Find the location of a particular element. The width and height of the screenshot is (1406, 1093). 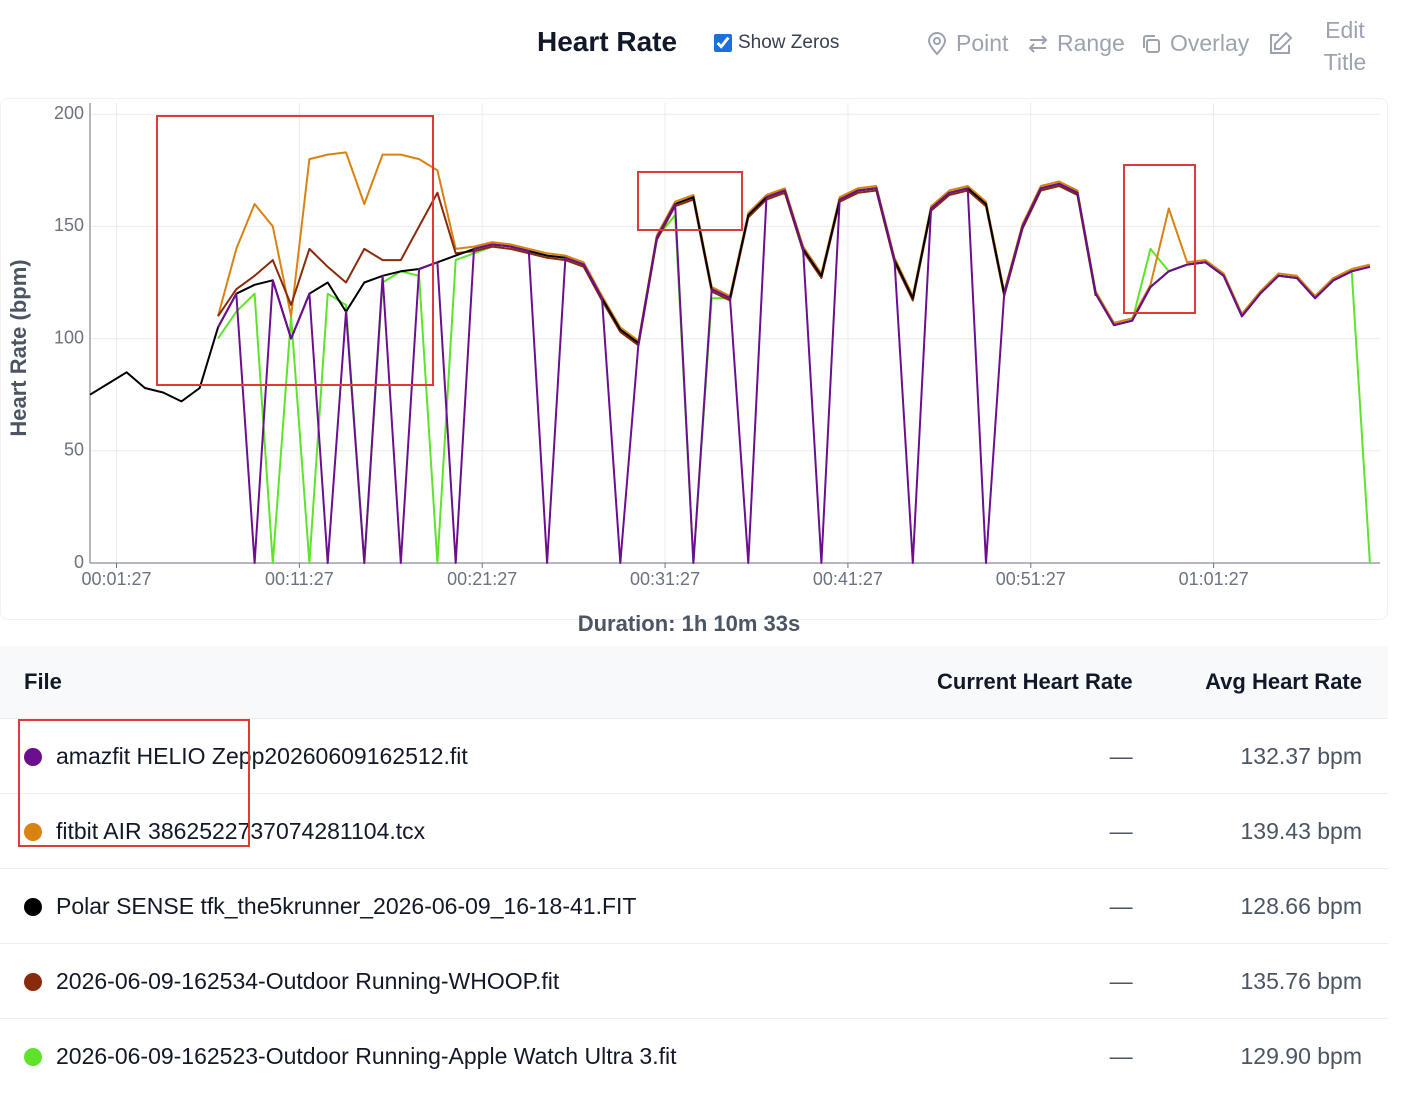

table-header: File Current Heart Rate Avg Heart Rate is located at coordinates (694, 682).